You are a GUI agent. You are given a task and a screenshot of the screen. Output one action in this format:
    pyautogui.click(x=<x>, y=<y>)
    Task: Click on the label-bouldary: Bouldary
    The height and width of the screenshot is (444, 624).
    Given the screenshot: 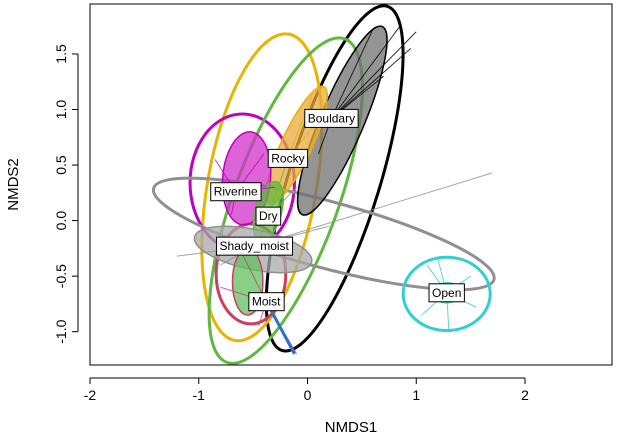 What is the action you would take?
    pyautogui.click(x=331, y=118)
    